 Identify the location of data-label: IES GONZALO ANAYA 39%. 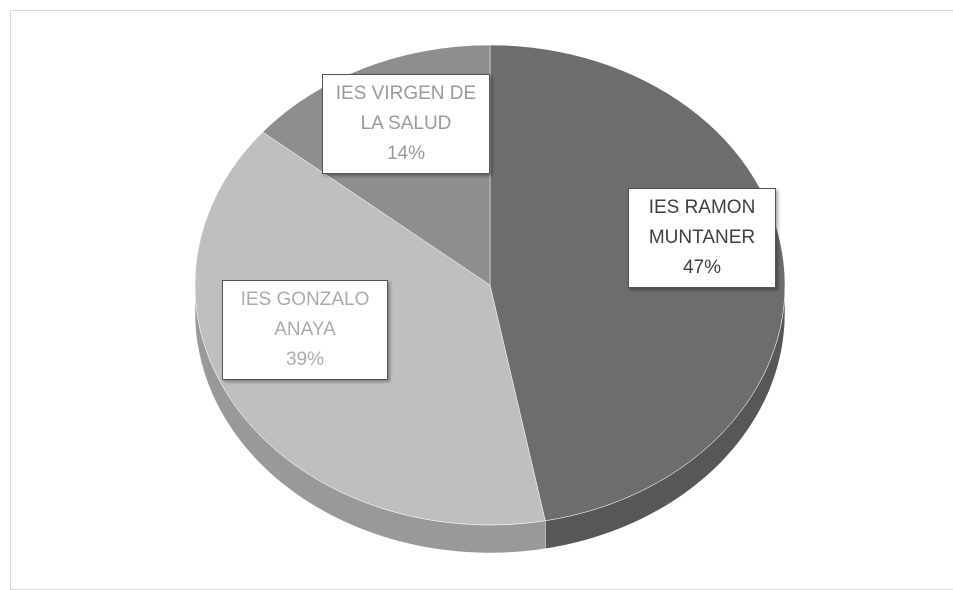
(305, 330).